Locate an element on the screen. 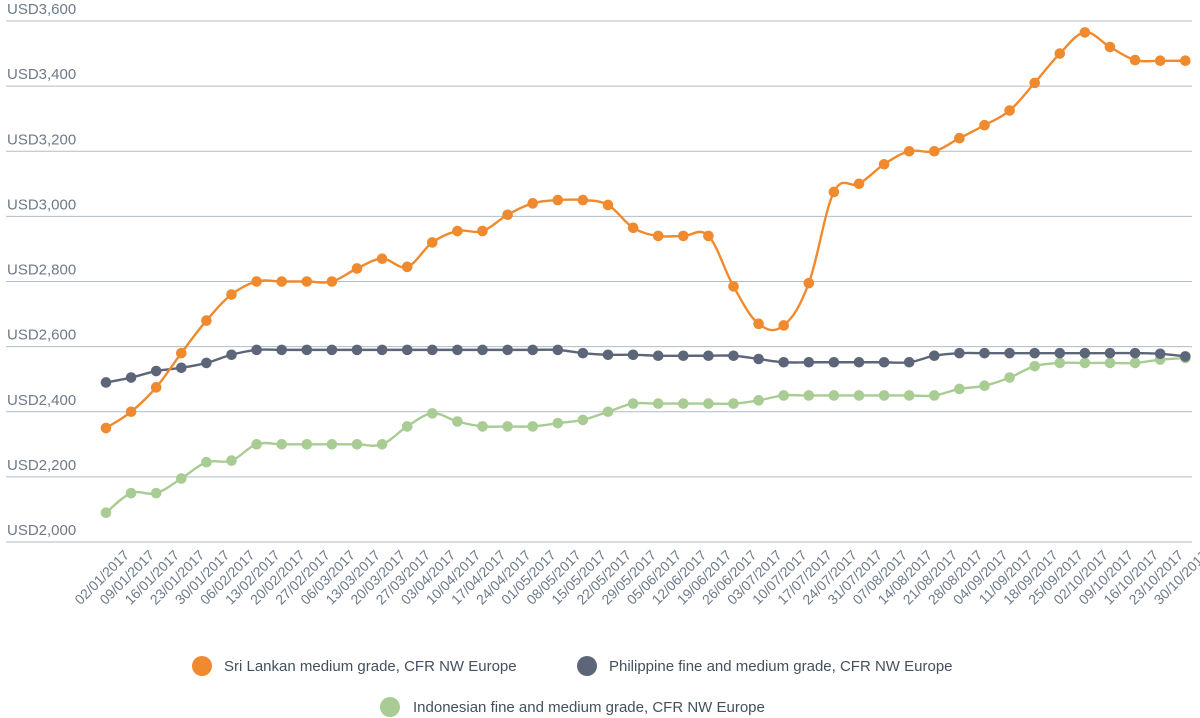 This screenshot has height=718, width=1200. legend-marker is located at coordinates (202, 666).